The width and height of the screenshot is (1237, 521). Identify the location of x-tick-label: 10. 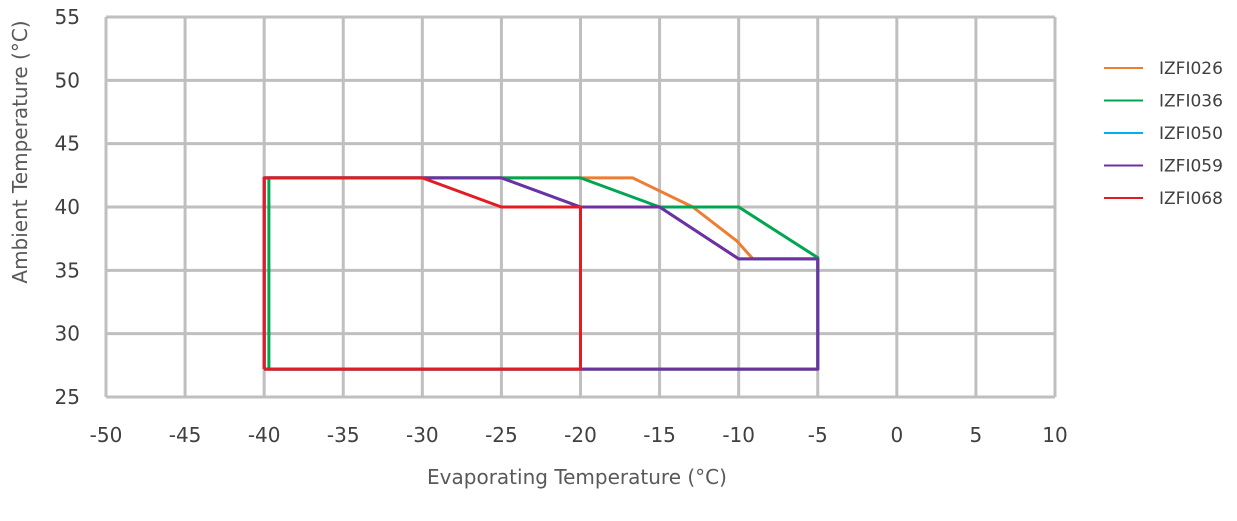
(1054, 435).